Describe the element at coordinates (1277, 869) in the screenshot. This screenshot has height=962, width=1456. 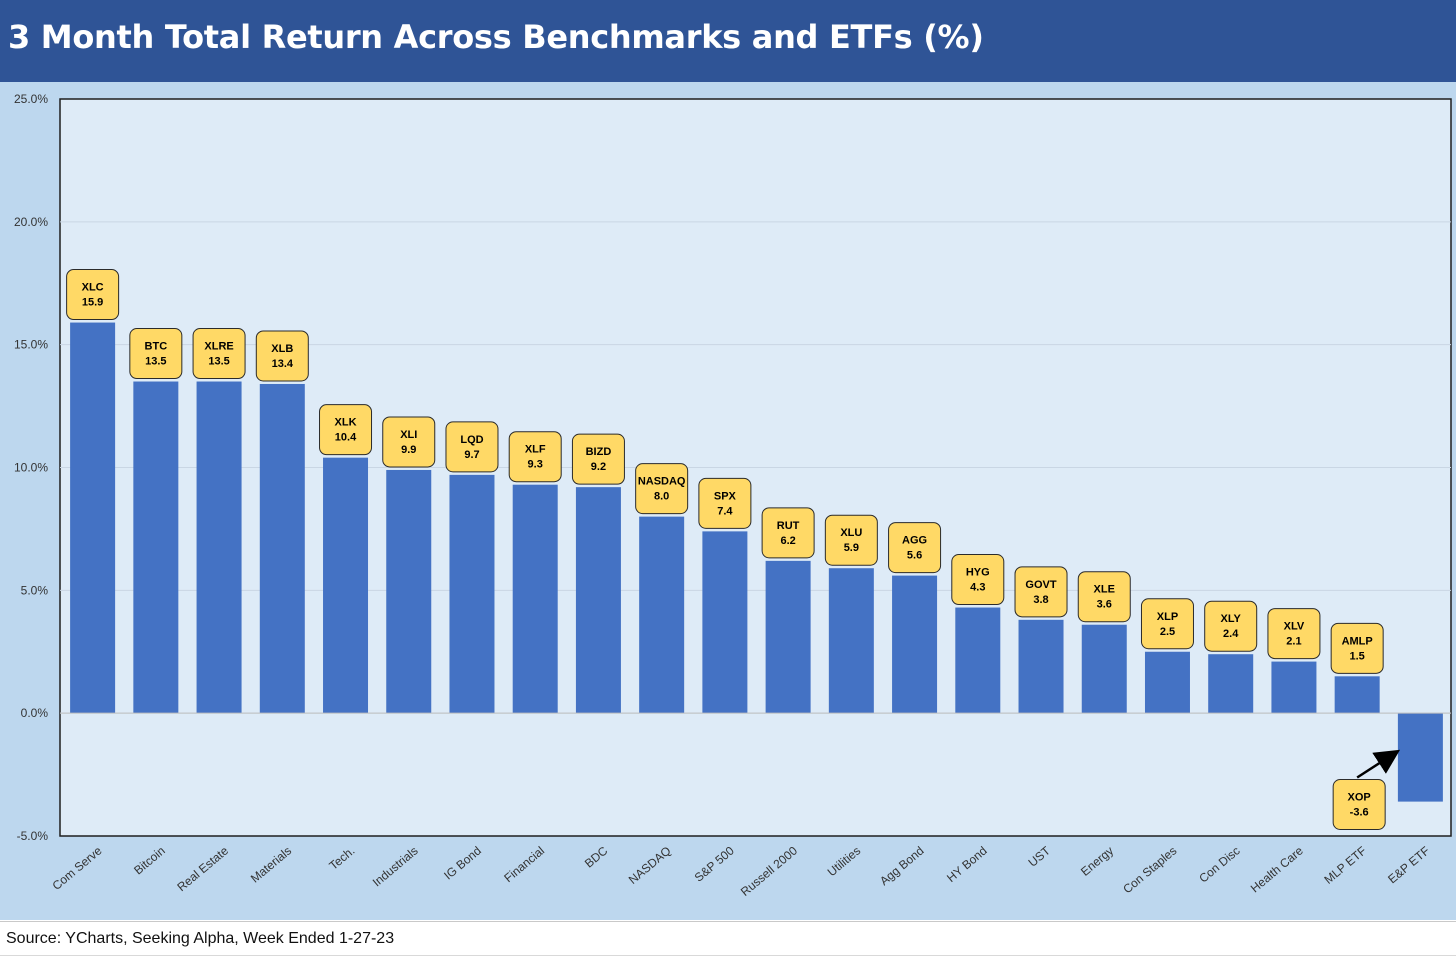
I see `x-tick-label: Health Care` at that location.